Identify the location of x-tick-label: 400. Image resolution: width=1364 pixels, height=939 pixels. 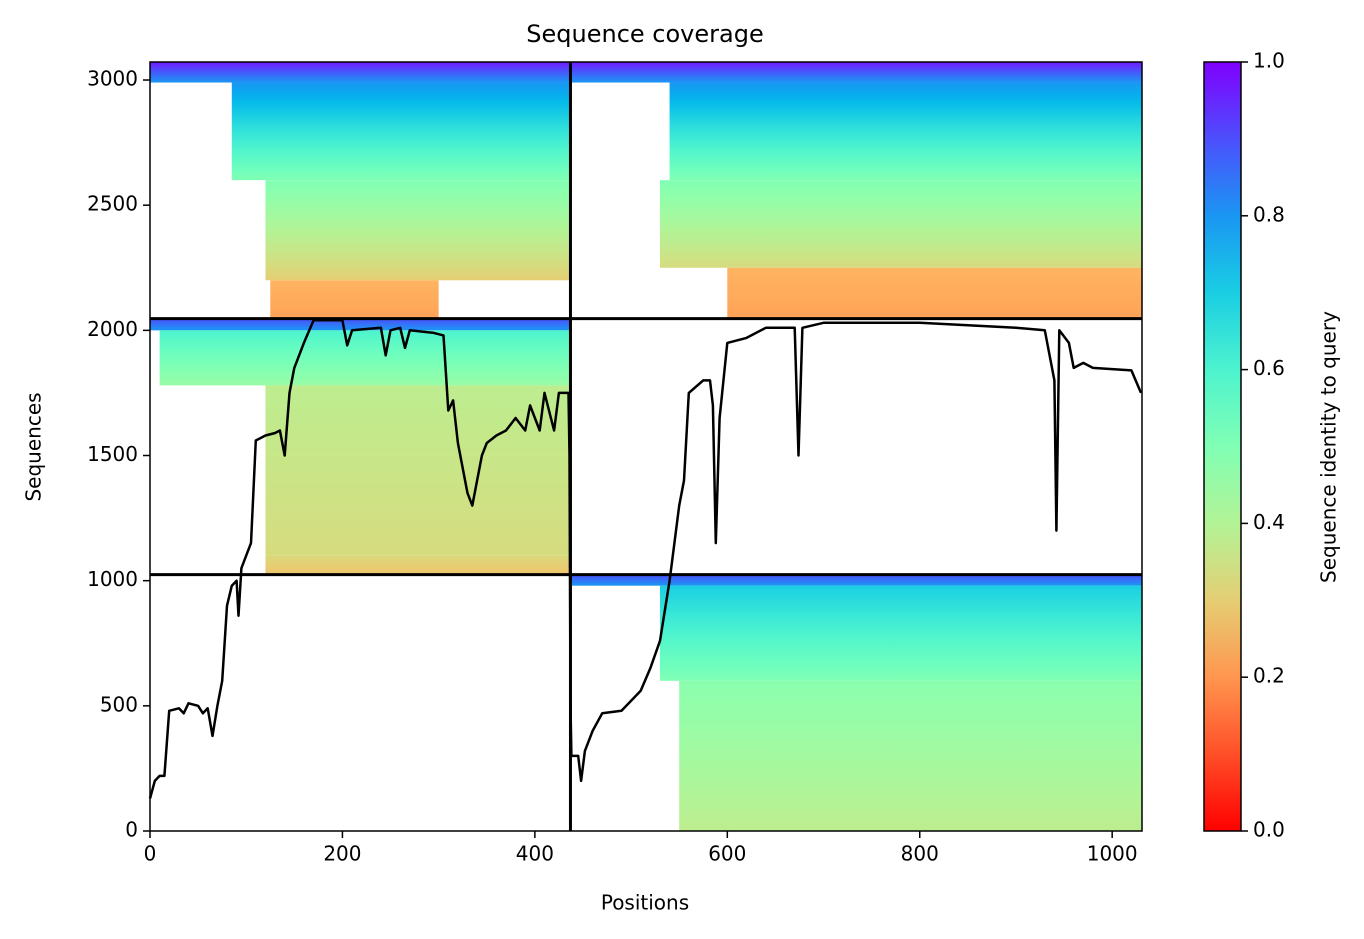
(535, 854).